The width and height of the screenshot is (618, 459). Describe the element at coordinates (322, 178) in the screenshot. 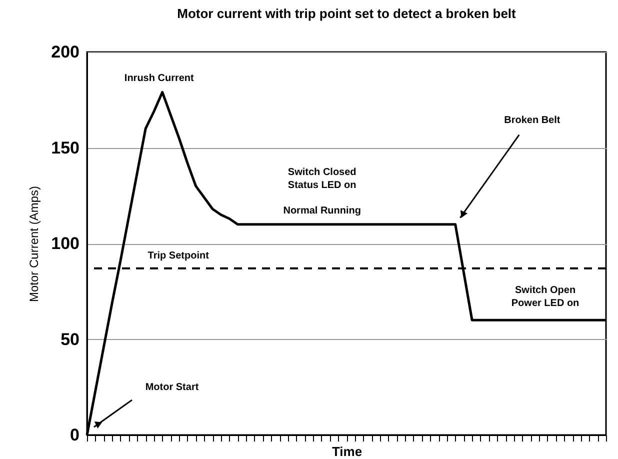

I see `annotation: Switch Closed Status LED on` at that location.